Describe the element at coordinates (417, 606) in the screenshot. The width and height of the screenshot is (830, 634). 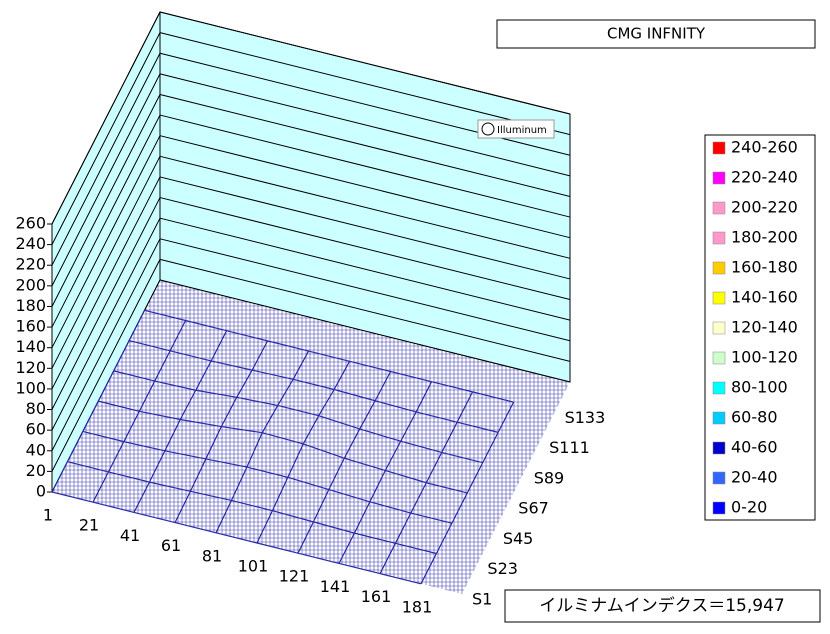
I see `x-tick-label: 181` at that location.